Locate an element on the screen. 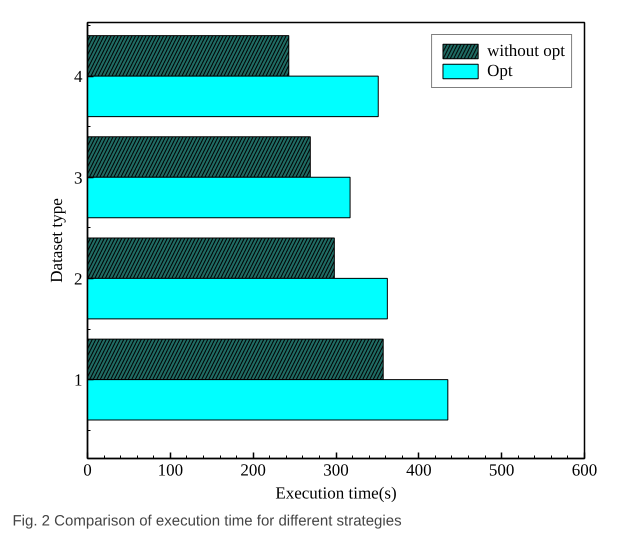  x-tick-label: 0 is located at coordinates (87, 470).